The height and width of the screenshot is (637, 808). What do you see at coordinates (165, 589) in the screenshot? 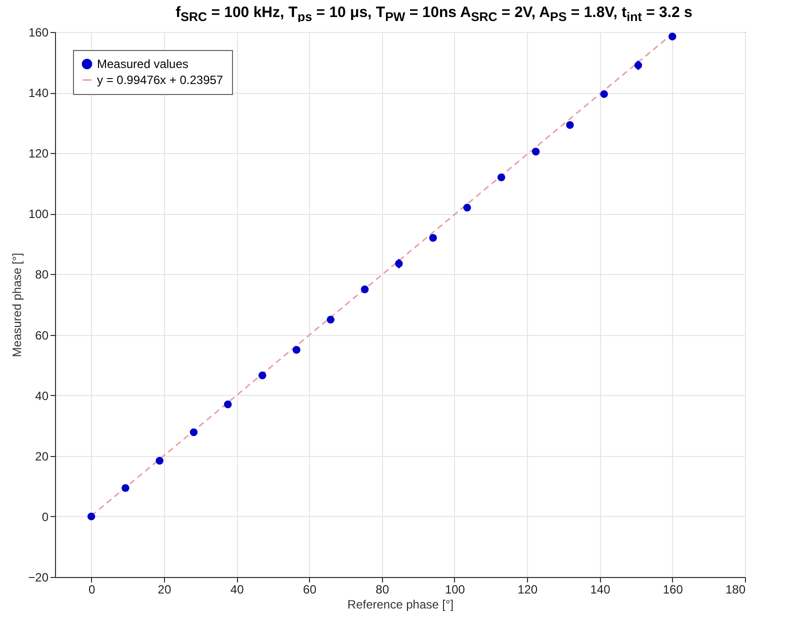
I see `x-tick-label: 20` at bounding box center [165, 589].